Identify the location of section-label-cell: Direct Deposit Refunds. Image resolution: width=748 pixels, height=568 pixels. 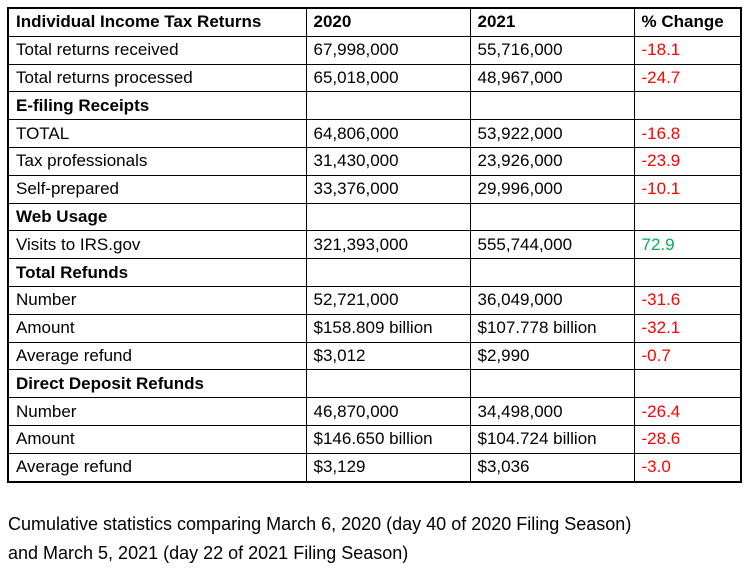
(157, 384).